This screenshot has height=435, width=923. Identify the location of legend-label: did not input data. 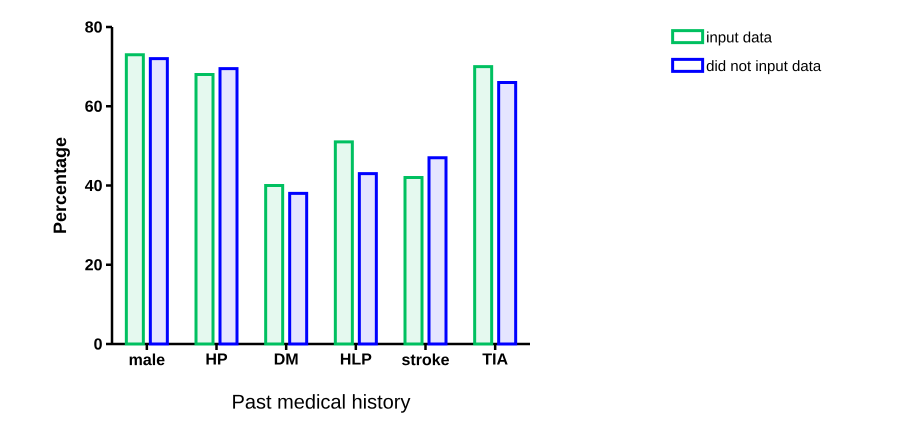
(764, 67).